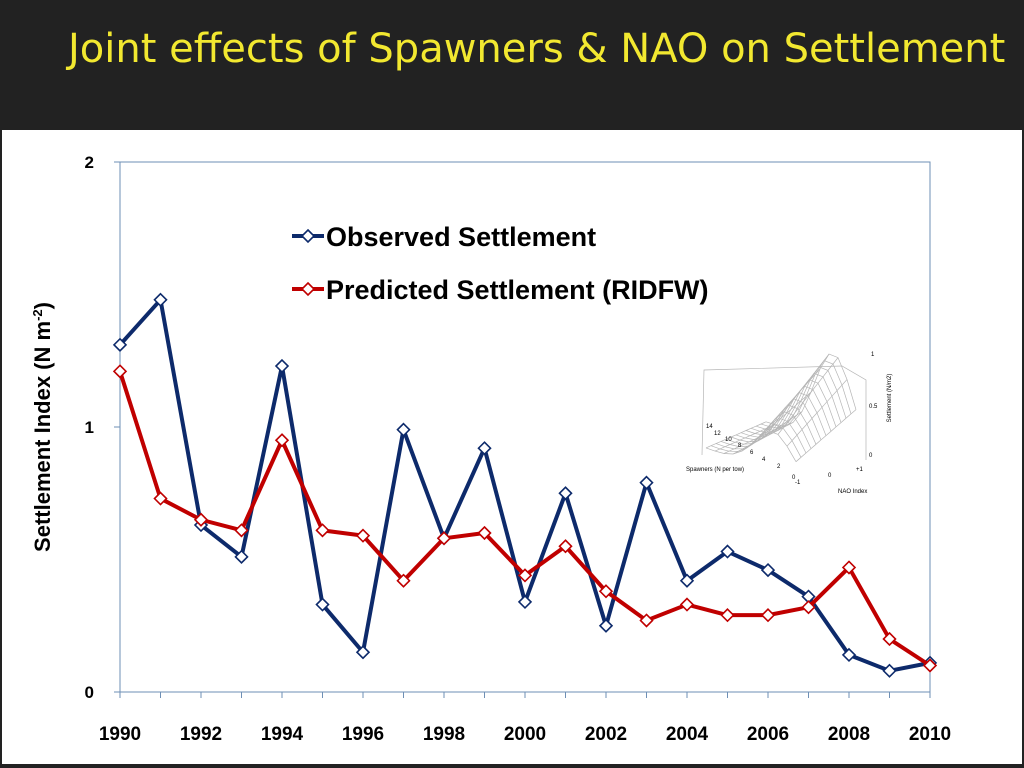 This screenshot has height=768, width=1024. I want to click on predicted-point-1991, so click(160, 498).